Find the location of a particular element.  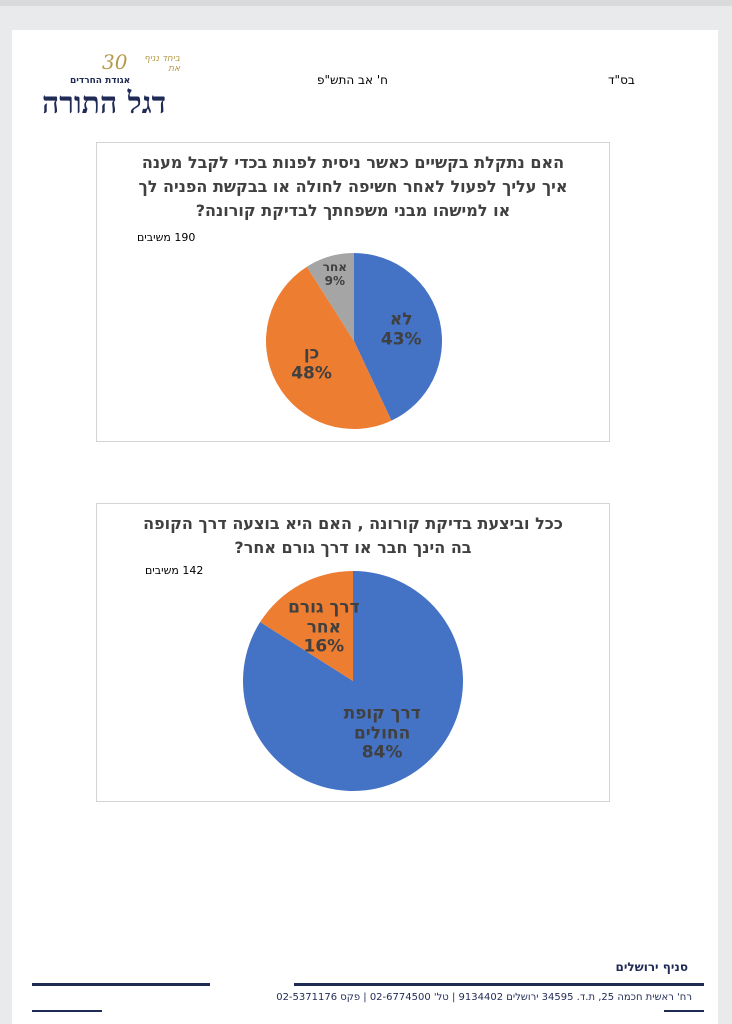

slice-label: דרך קופת החולים 84% is located at coordinates (382, 733).